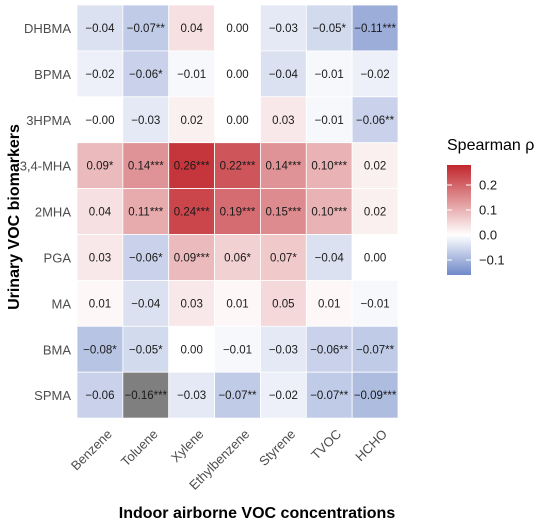 The height and width of the screenshot is (526, 550). I want to click on cell-value-label: 0.04, so click(100, 213).